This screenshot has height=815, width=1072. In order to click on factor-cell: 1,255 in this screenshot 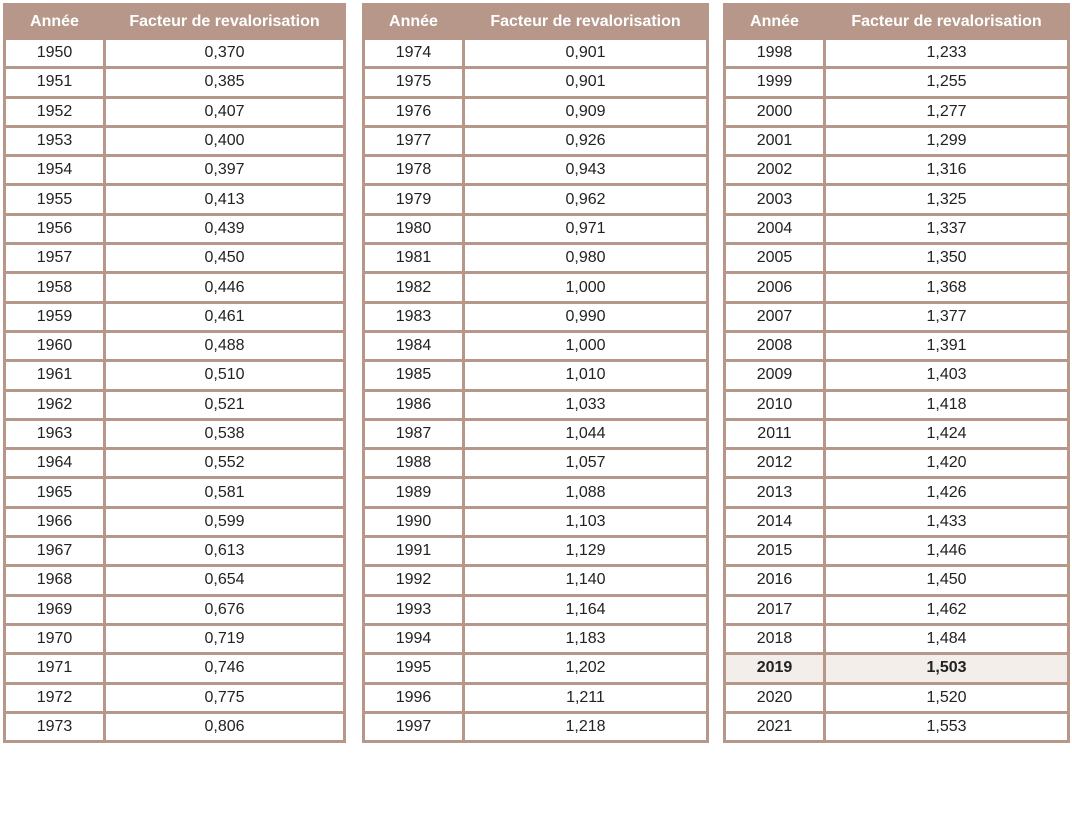, I will do `click(946, 82)`.